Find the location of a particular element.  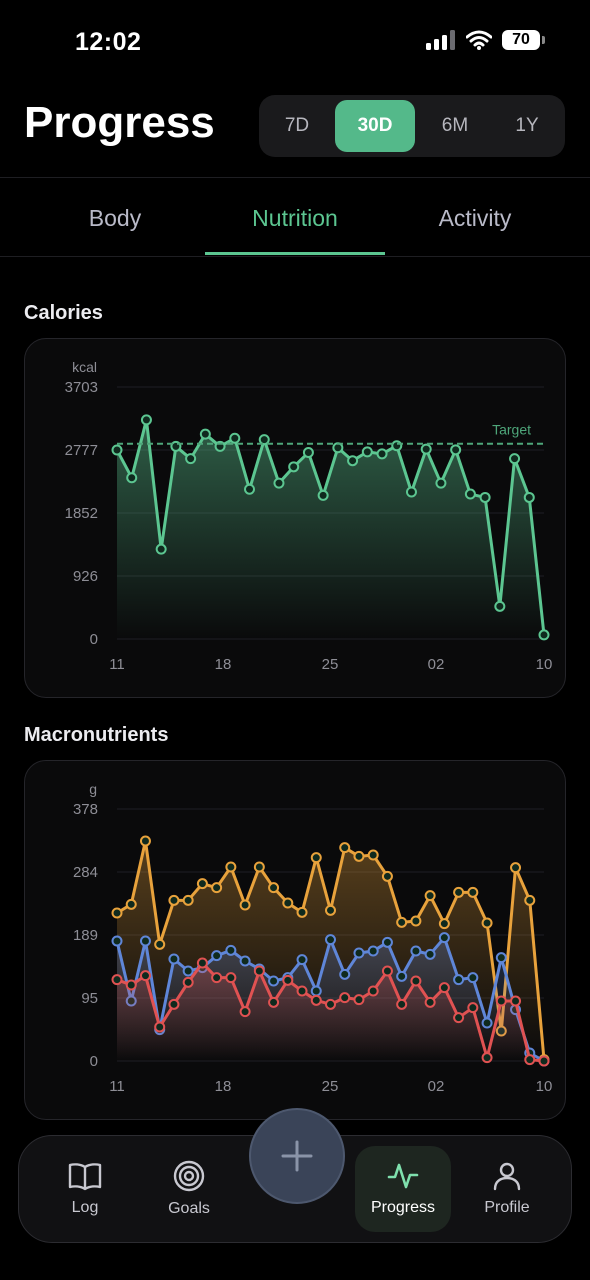

macros-x-tick: 10 is located at coordinates (544, 1086).